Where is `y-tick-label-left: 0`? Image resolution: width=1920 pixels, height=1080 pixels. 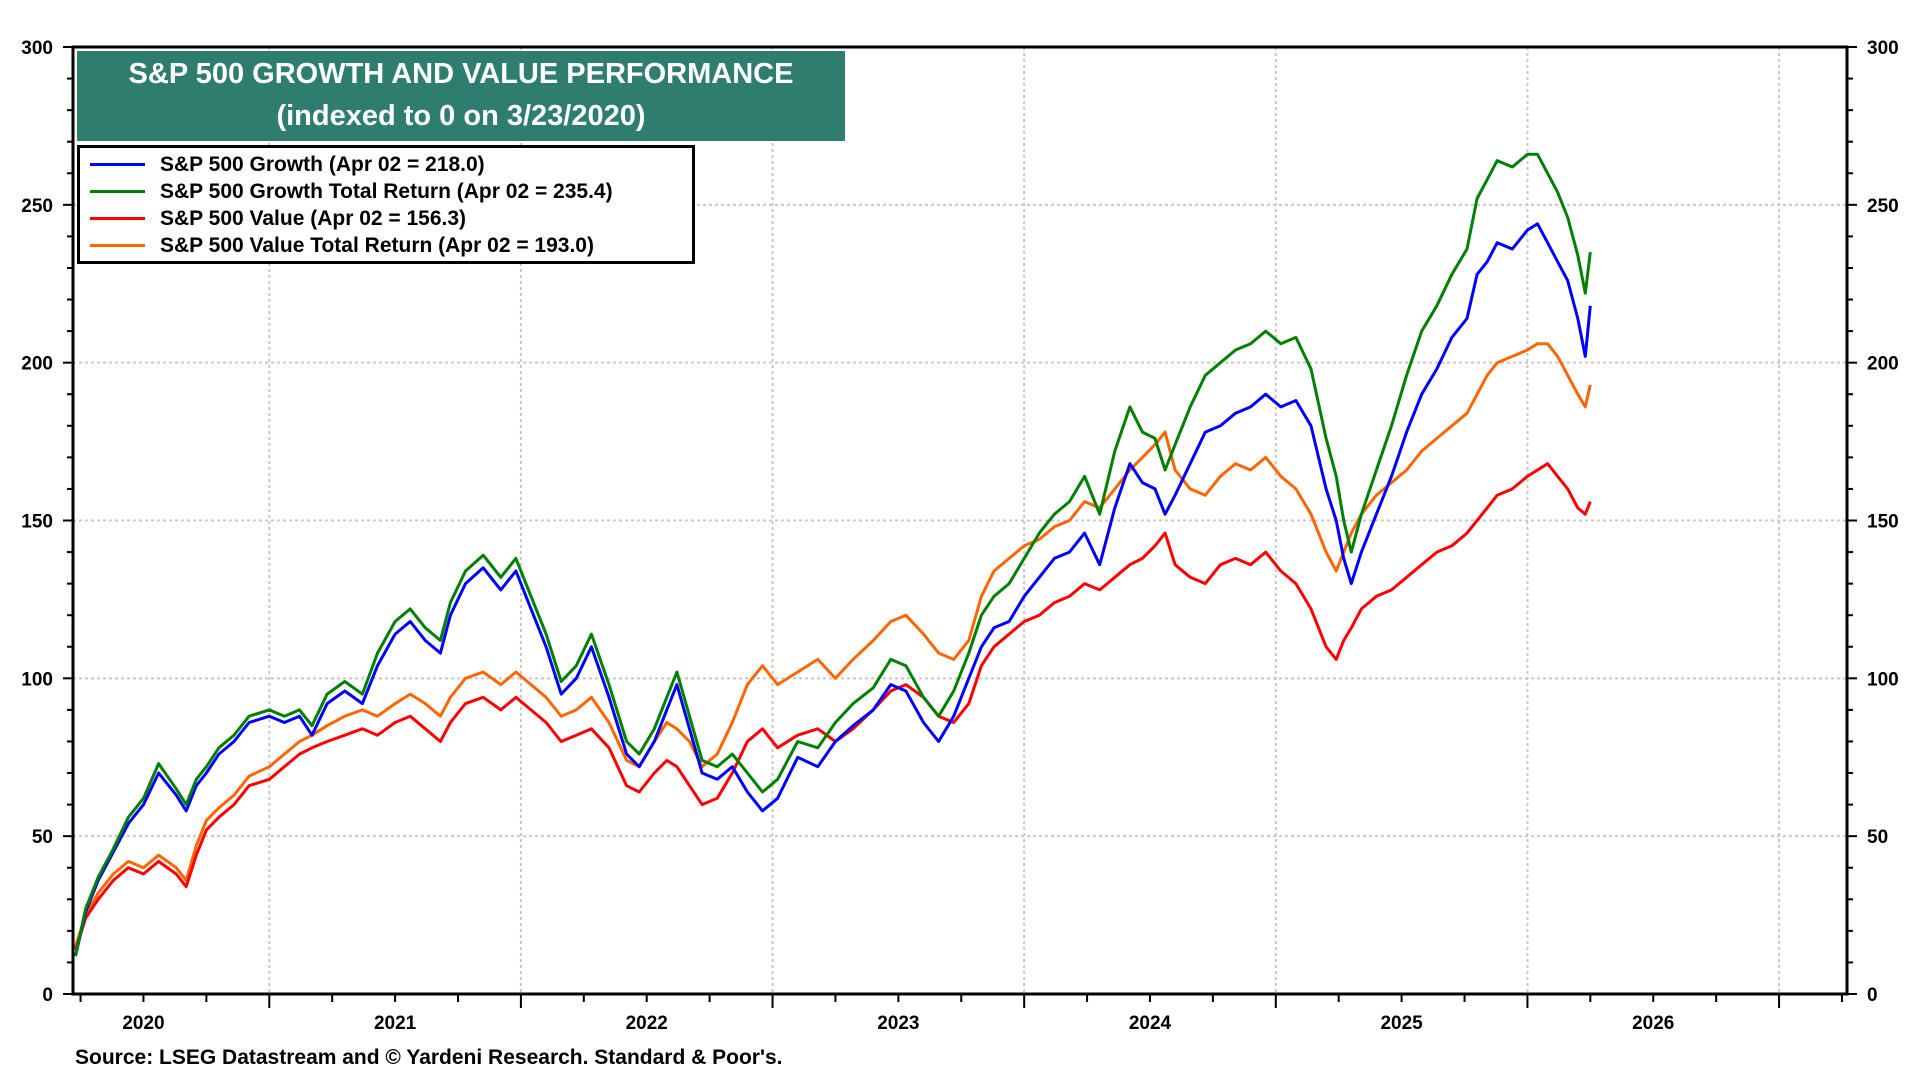 y-tick-label-left: 0 is located at coordinates (47, 995).